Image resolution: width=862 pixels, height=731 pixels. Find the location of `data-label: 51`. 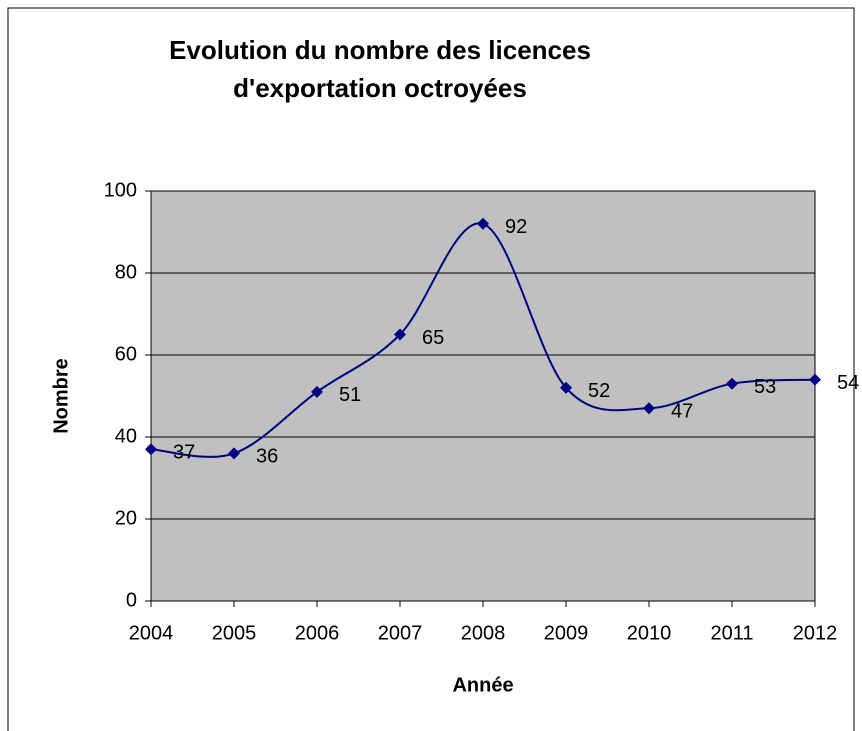

data-label: 51 is located at coordinates (350, 395).